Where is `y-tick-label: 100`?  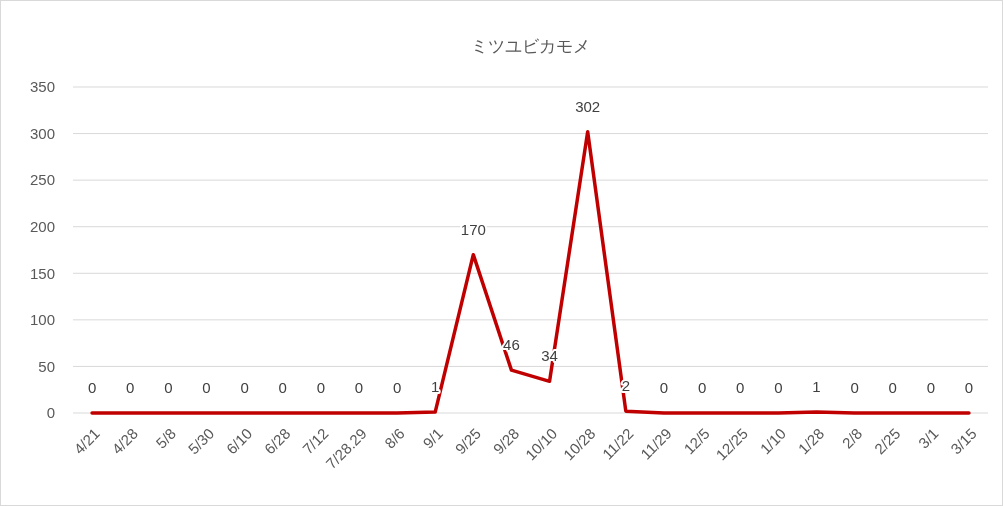 y-tick-label: 100 is located at coordinates (42, 320).